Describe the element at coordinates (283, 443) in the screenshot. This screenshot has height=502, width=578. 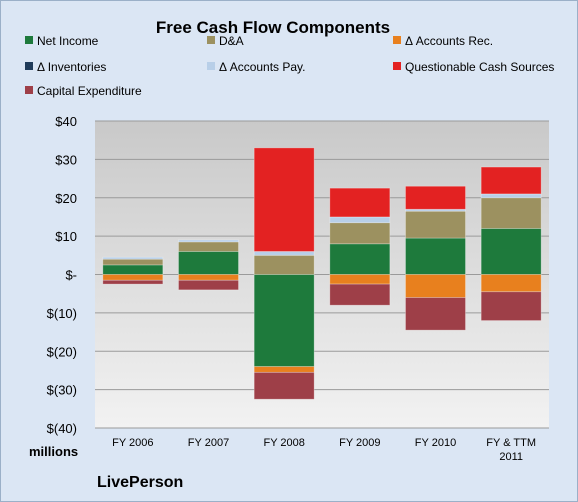
I see `x-tick-label: FY 2008` at that location.